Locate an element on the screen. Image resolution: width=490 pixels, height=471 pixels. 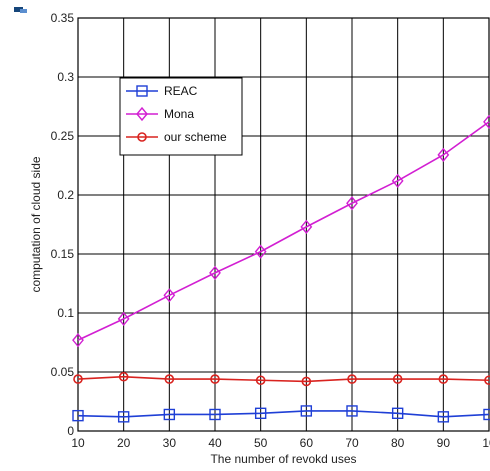
y-tick-label: 0.05 is located at coordinates (63, 372).